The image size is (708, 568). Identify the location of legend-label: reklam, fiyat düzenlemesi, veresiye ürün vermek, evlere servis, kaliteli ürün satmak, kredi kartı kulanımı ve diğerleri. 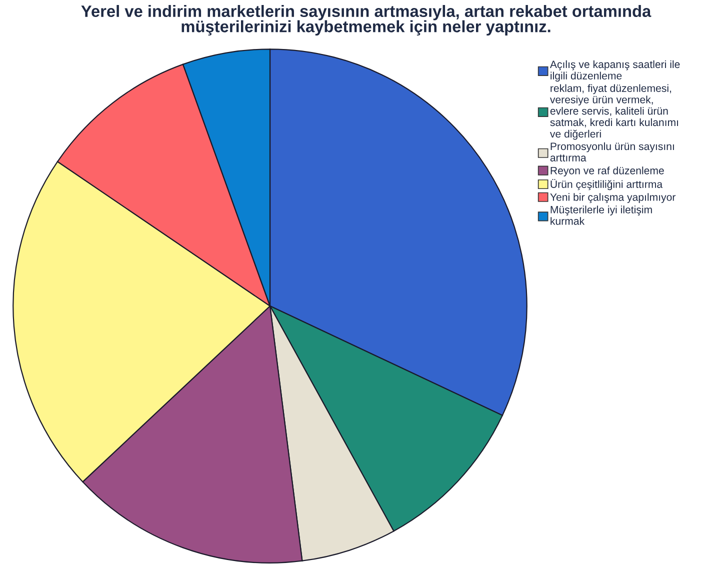
(614, 112).